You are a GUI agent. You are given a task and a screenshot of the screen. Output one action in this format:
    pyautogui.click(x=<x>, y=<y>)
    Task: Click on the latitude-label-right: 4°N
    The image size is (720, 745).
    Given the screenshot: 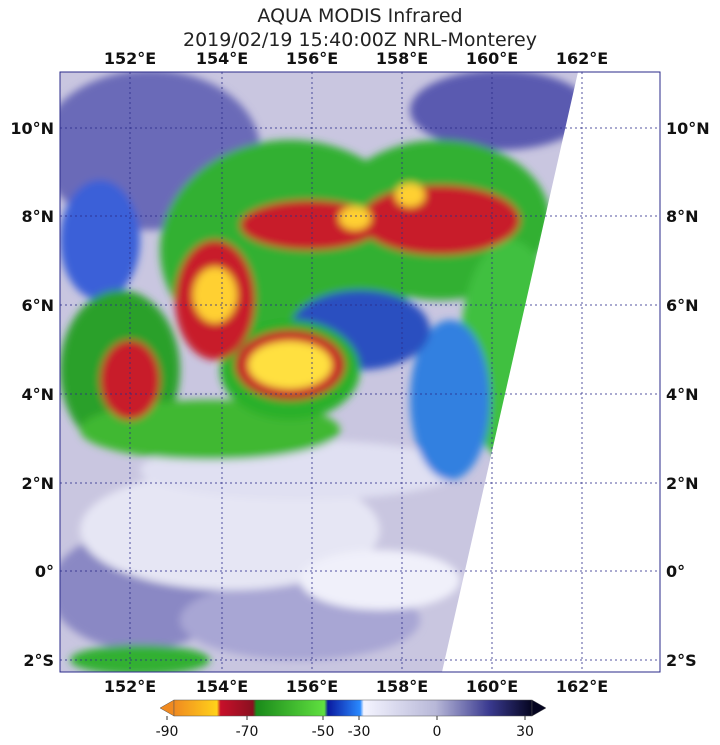 What is the action you would take?
    pyautogui.click(x=682, y=394)
    